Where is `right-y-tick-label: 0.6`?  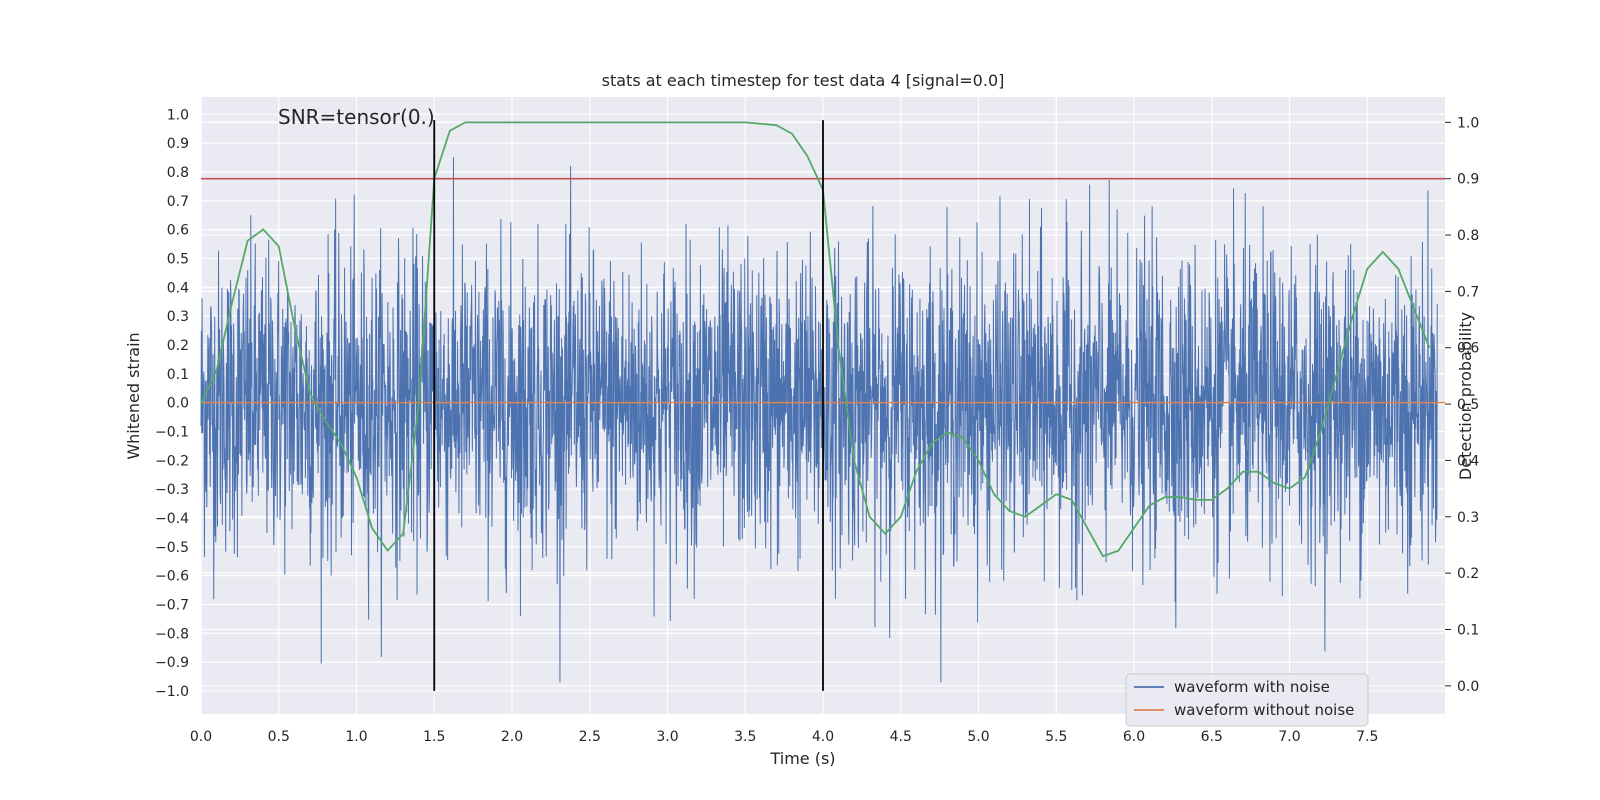 right-y-tick-label: 0.6 is located at coordinates (1468, 349).